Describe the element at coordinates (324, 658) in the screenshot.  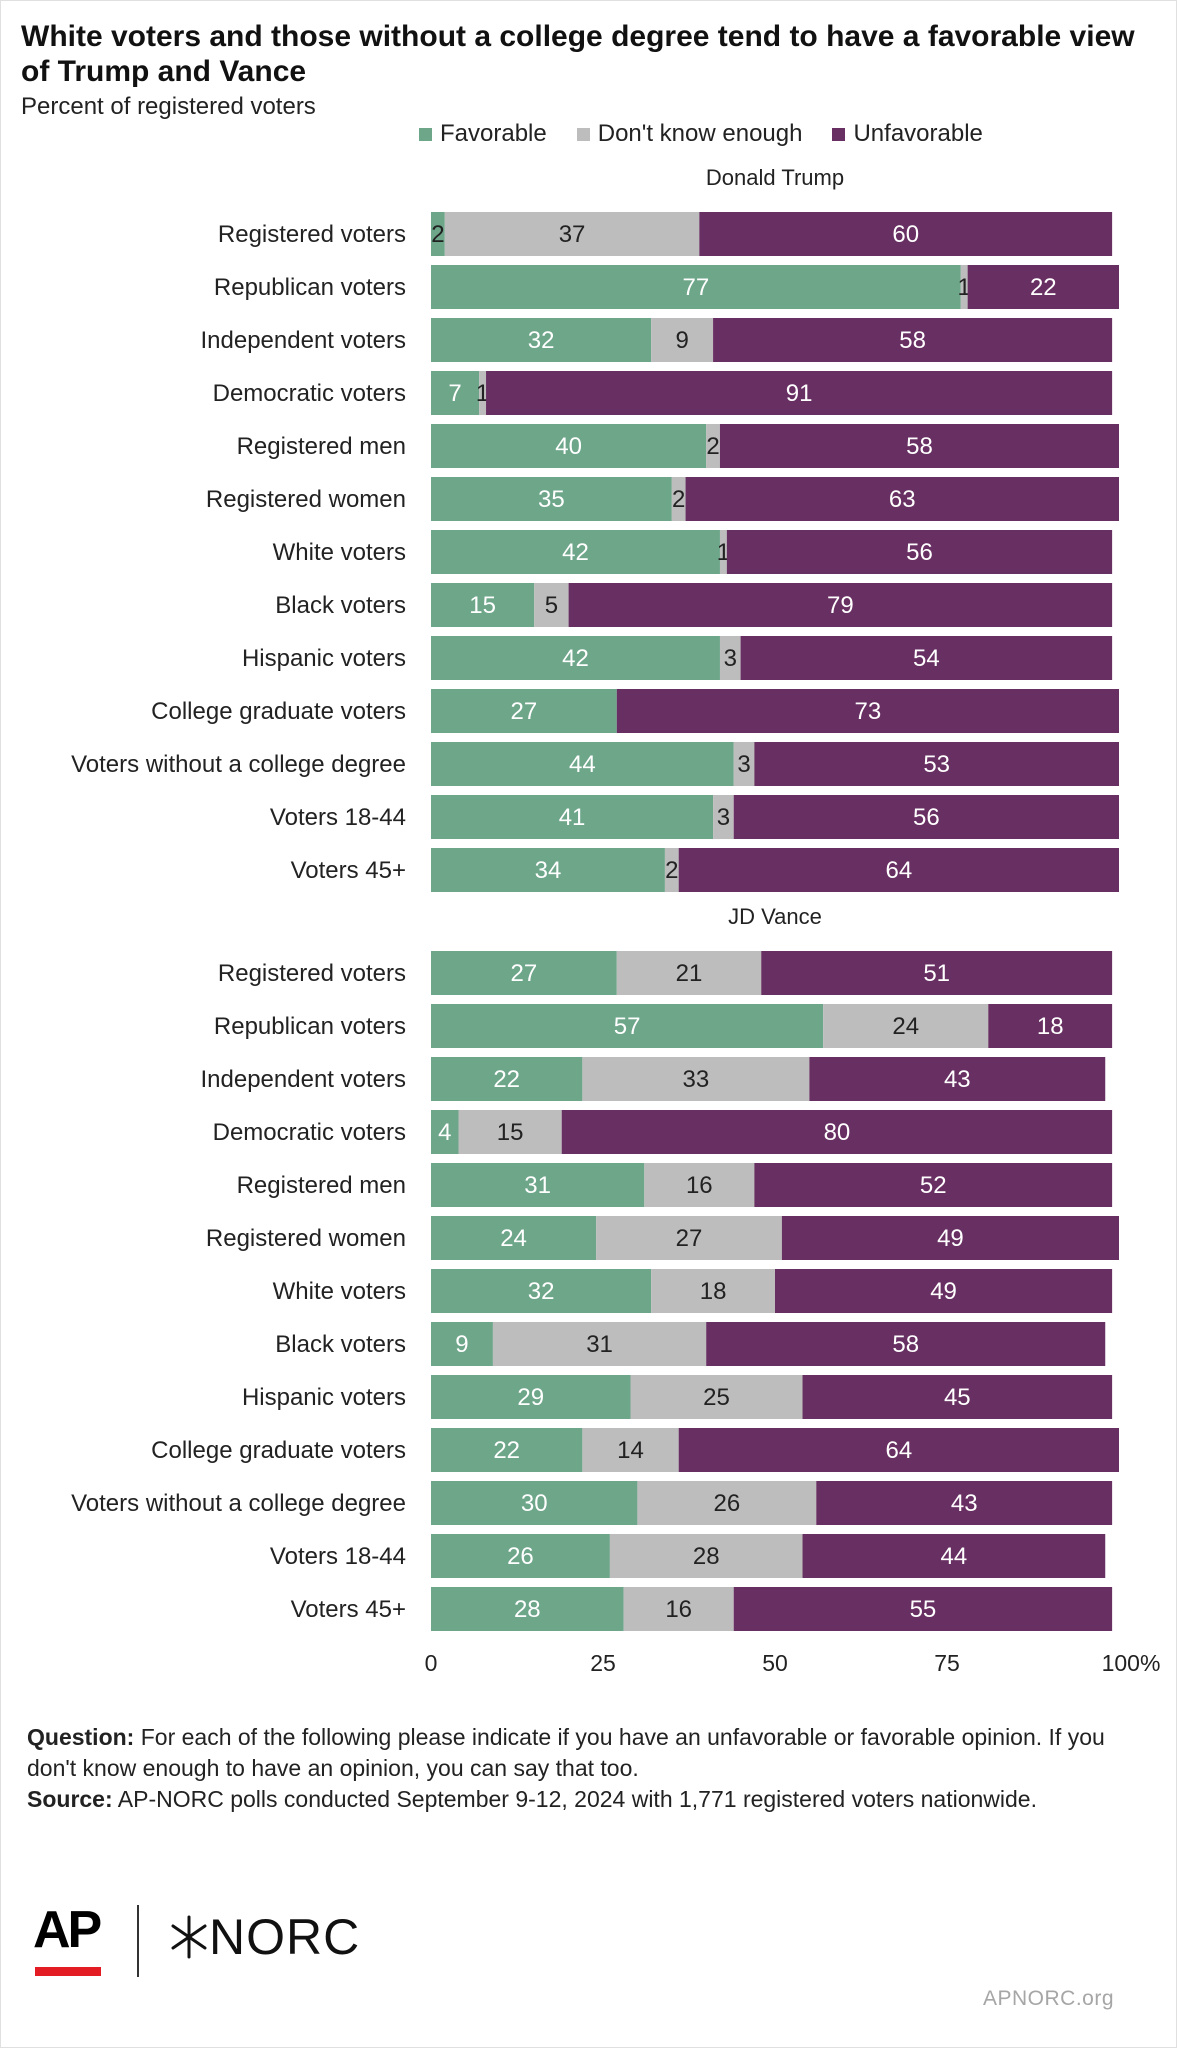
I see `category-label-donald-trump: Hispanic voters` at that location.